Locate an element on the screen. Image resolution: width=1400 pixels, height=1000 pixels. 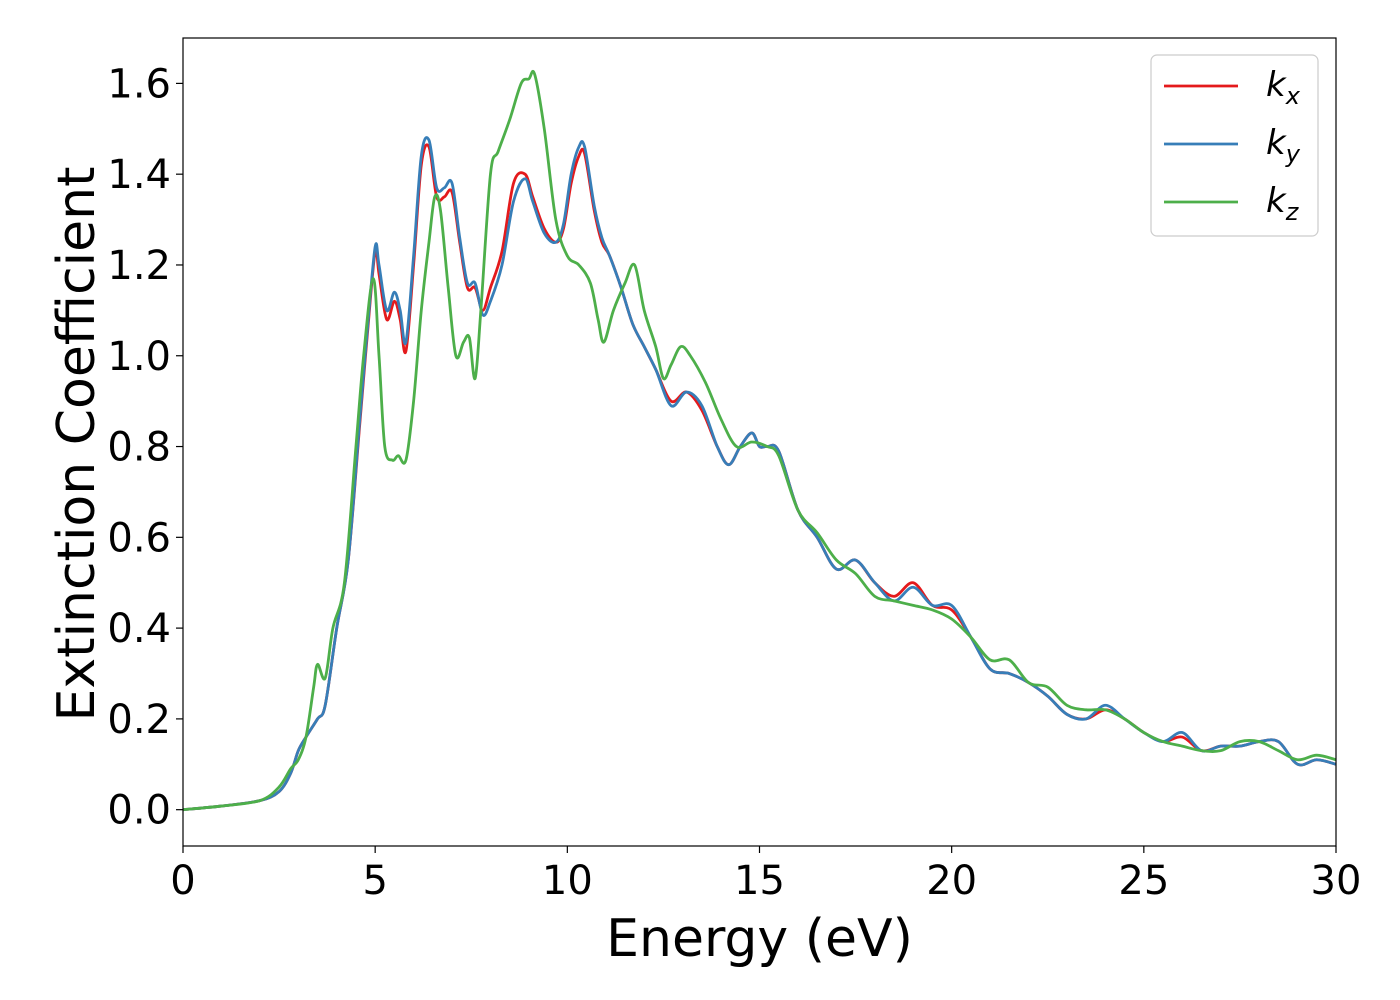
x-tick-label: 20 is located at coordinates (951, 881).